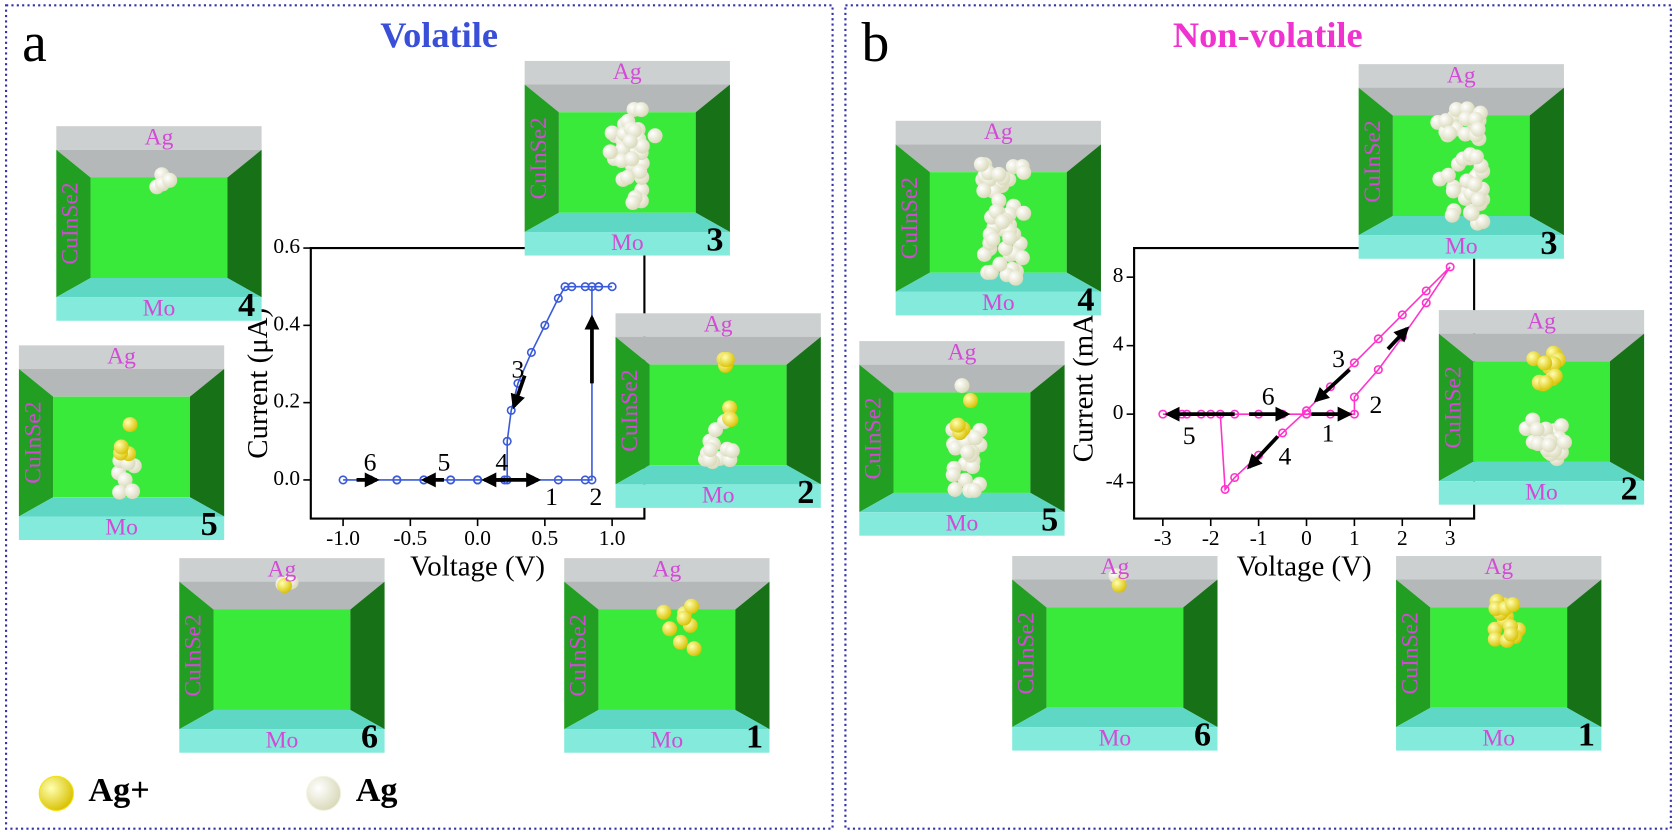 The image size is (1678, 834). I want to click on legend-swatch, so click(56, 793).